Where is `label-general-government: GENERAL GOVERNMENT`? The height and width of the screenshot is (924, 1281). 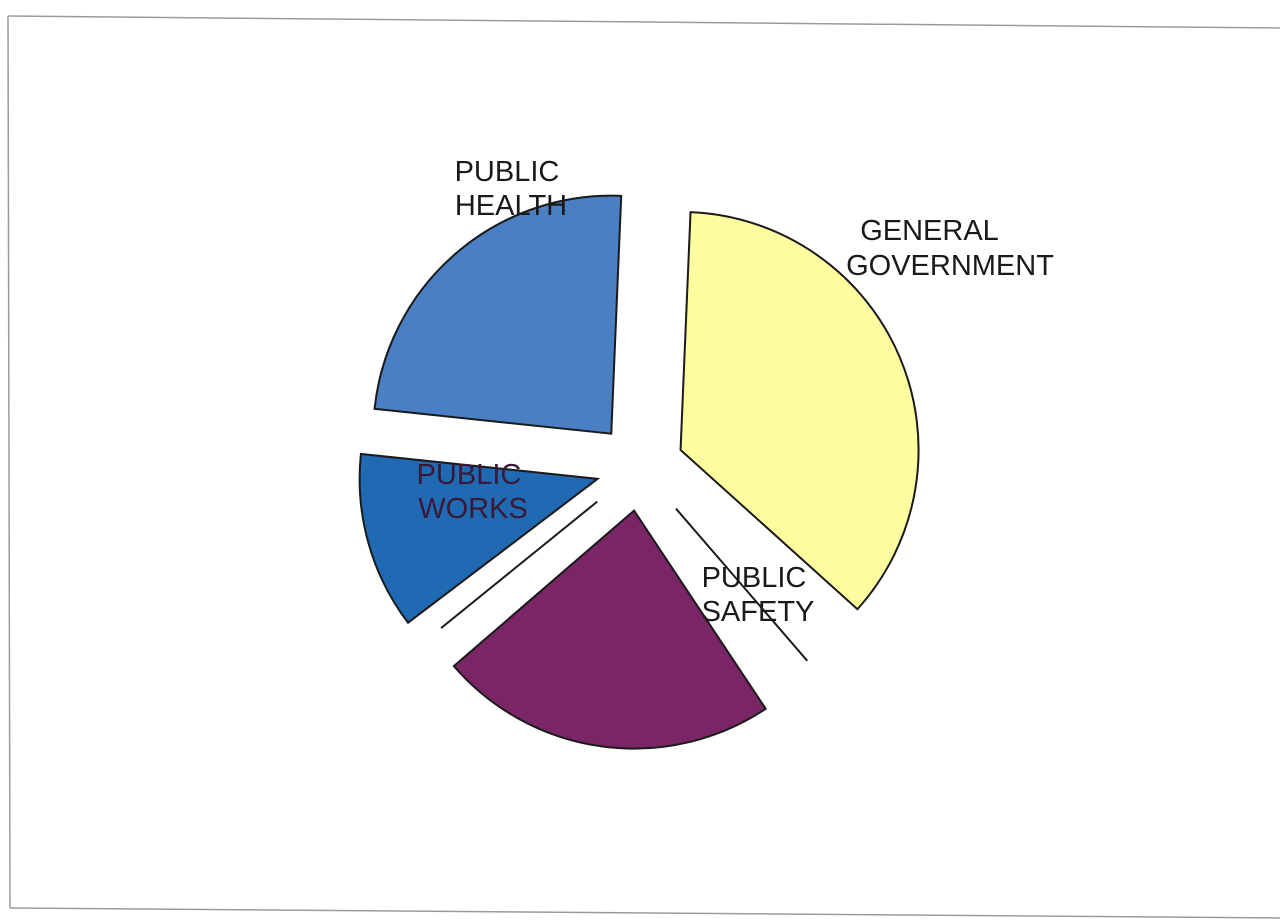 label-general-government: GENERAL GOVERNMENT is located at coordinates (950, 248).